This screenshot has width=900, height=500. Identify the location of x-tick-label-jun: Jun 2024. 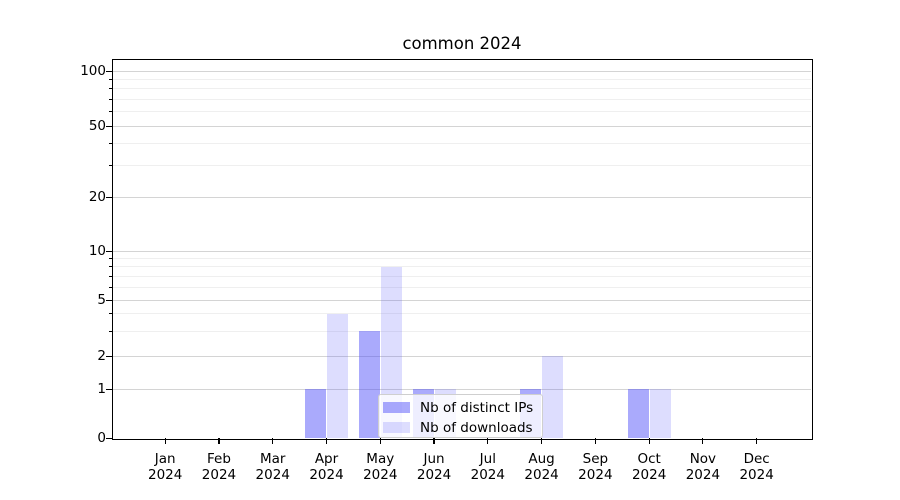
(434, 467).